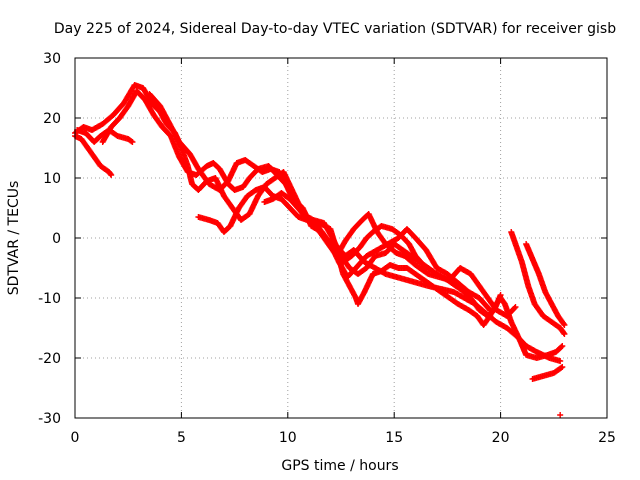  What do you see at coordinates (52, 59) in the screenshot?
I see `y-tick-label: 30` at bounding box center [52, 59].